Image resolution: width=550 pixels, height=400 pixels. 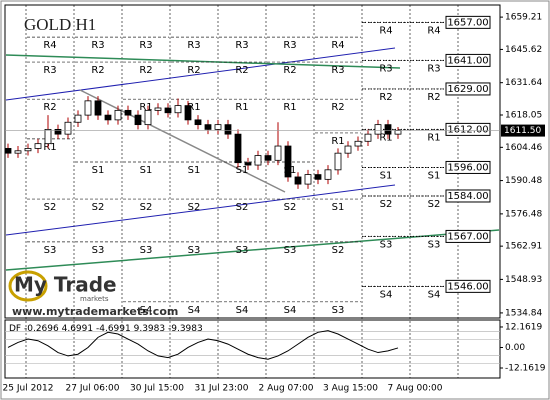 I want to click on logo-swirl, so click(x=28, y=286).